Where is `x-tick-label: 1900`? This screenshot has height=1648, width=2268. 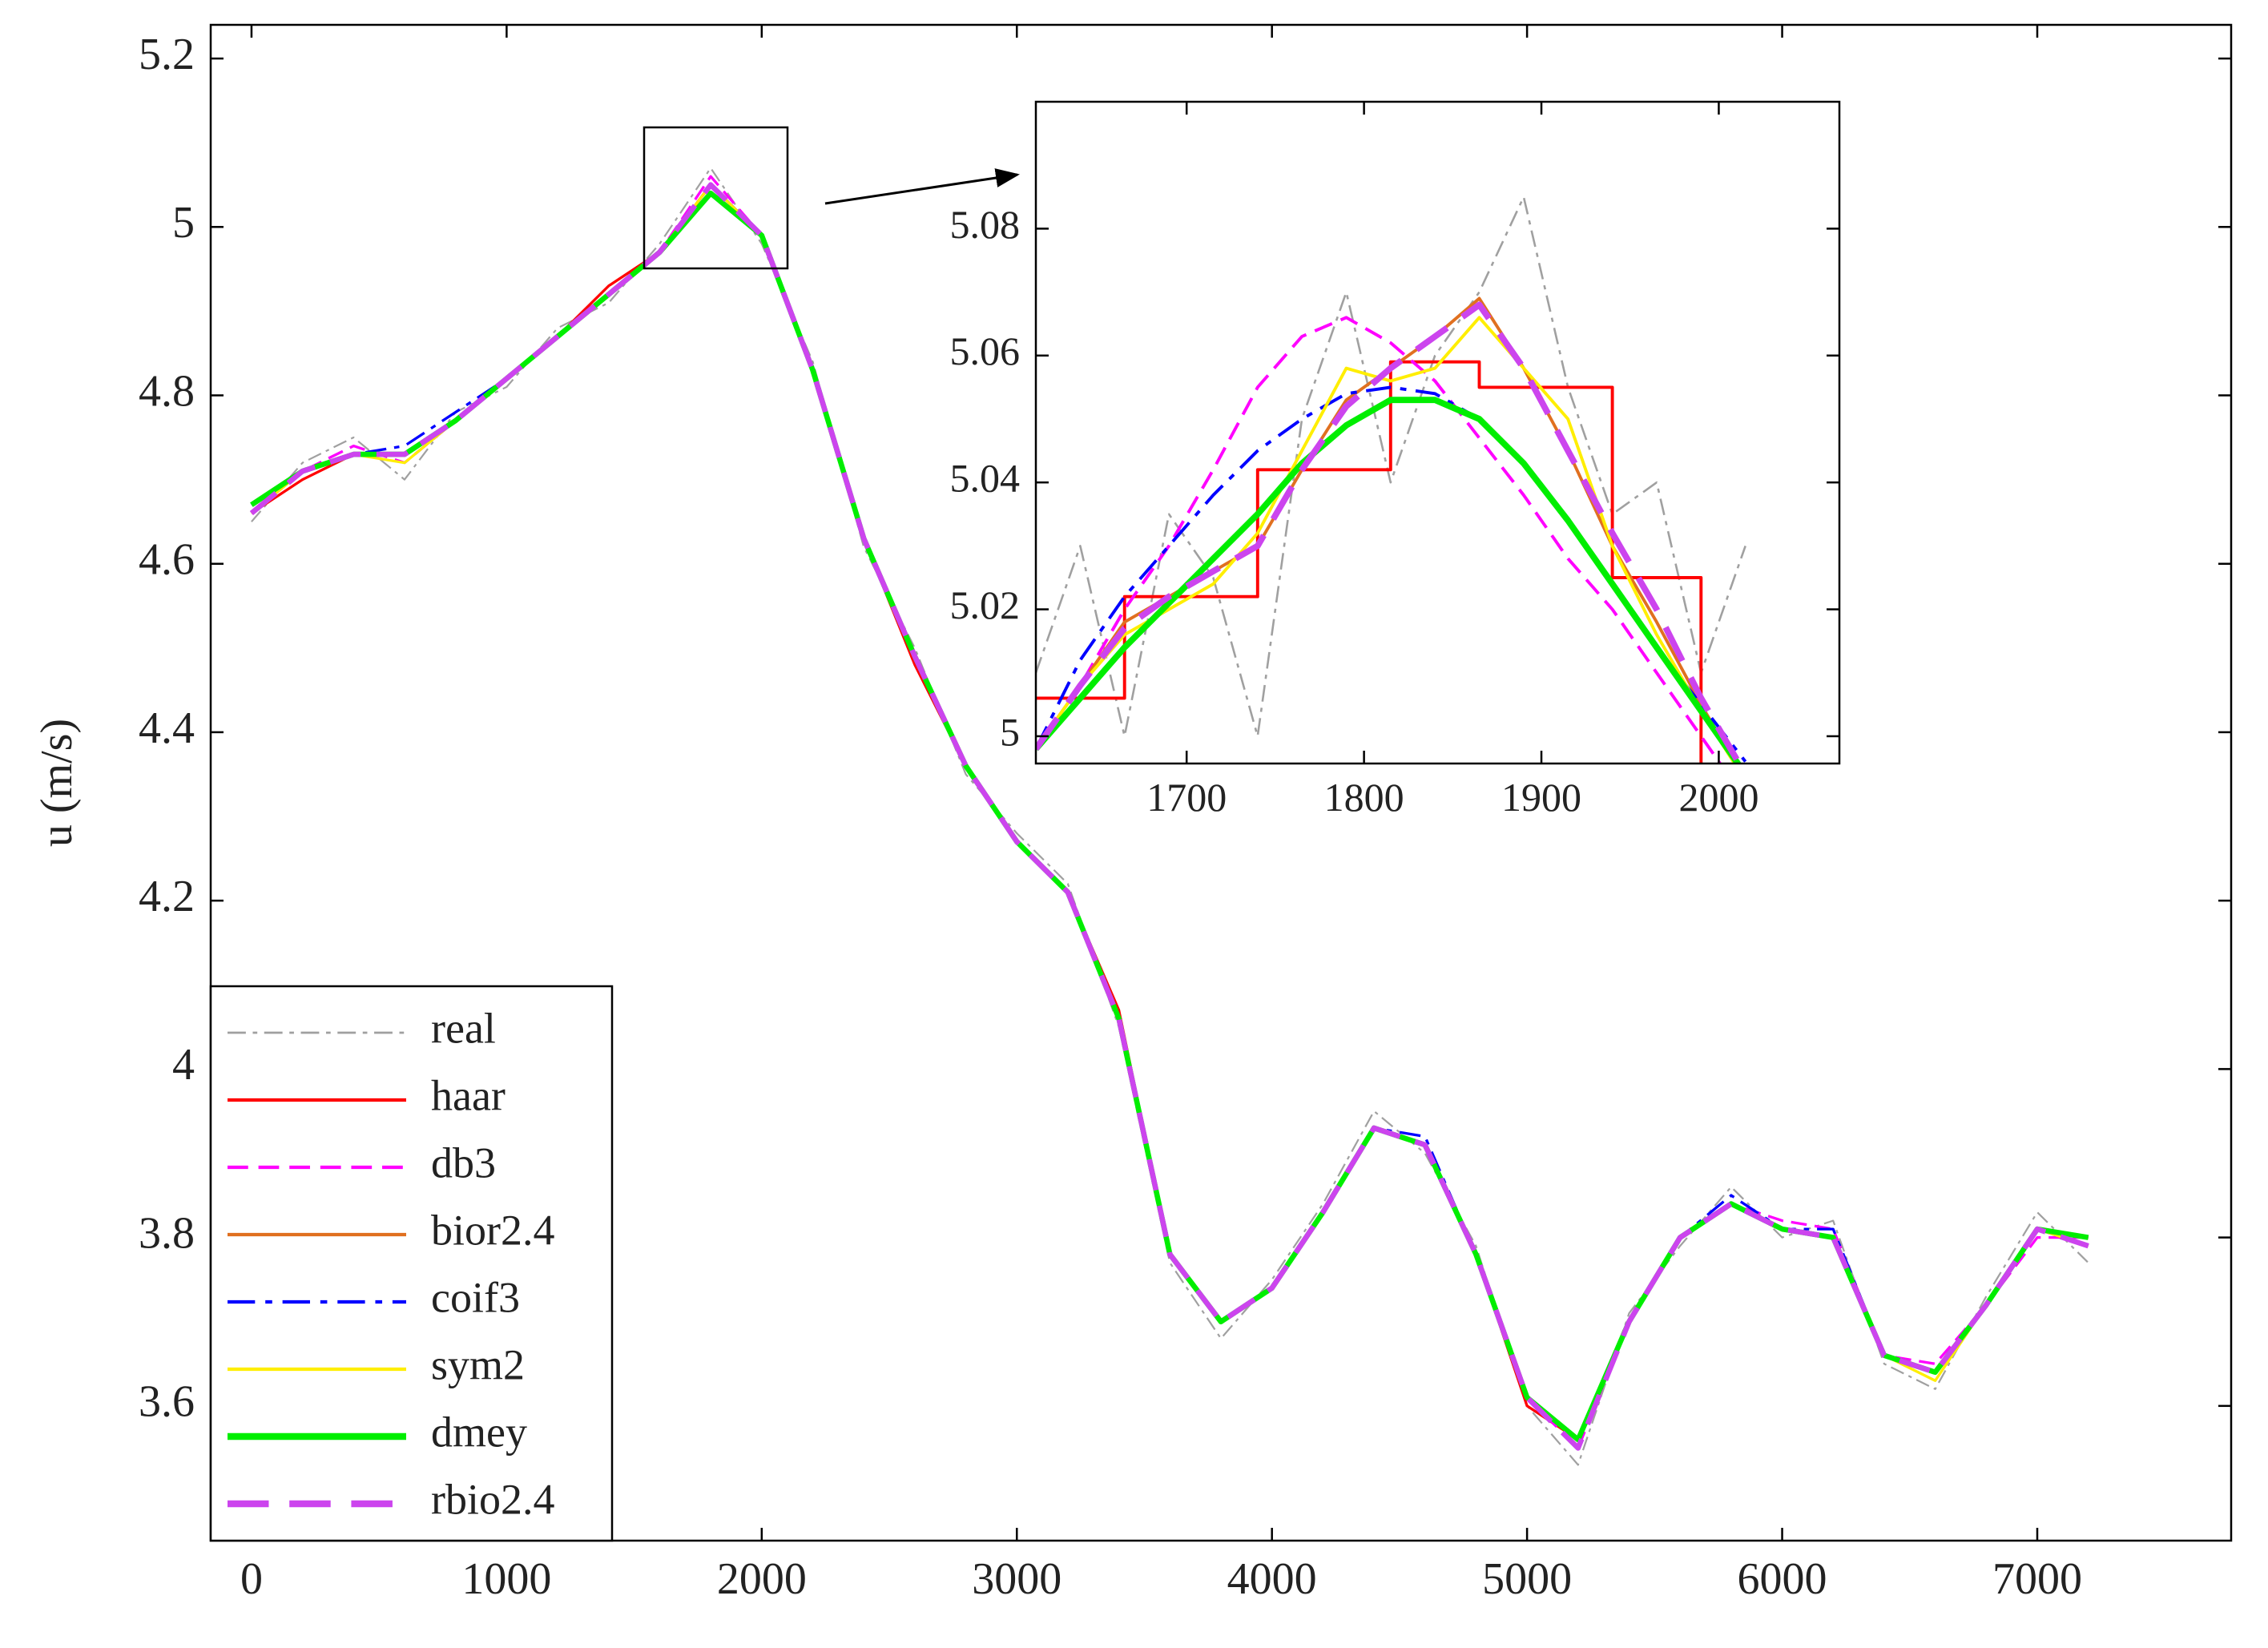
x-tick-label: 1900 is located at coordinates (1541, 798).